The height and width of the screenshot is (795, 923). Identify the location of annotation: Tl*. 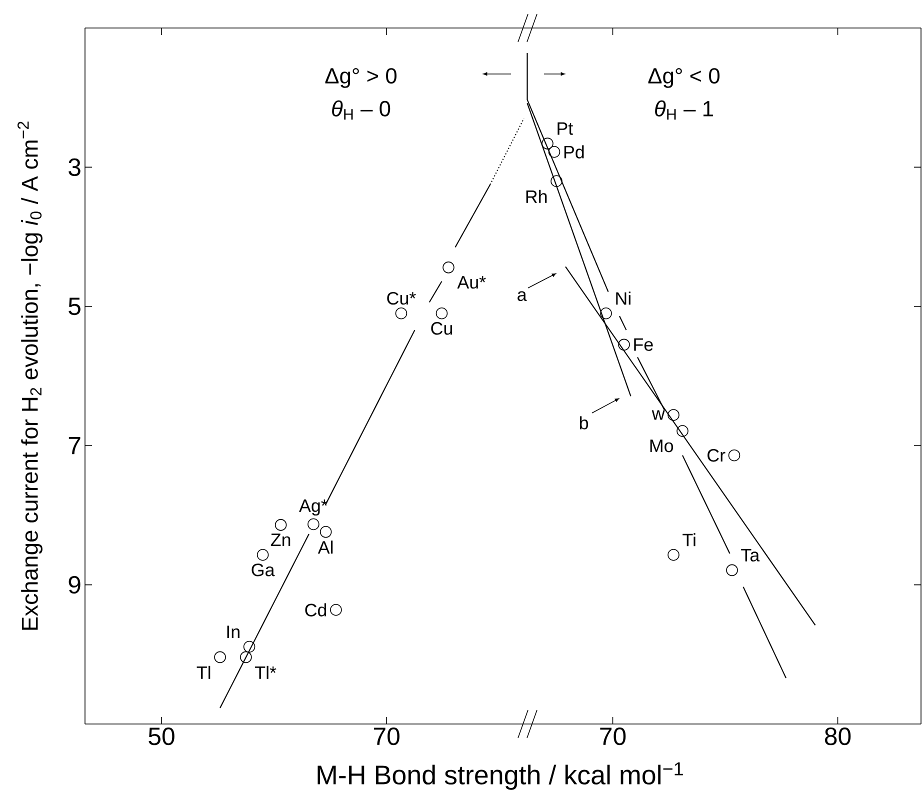
(265, 672).